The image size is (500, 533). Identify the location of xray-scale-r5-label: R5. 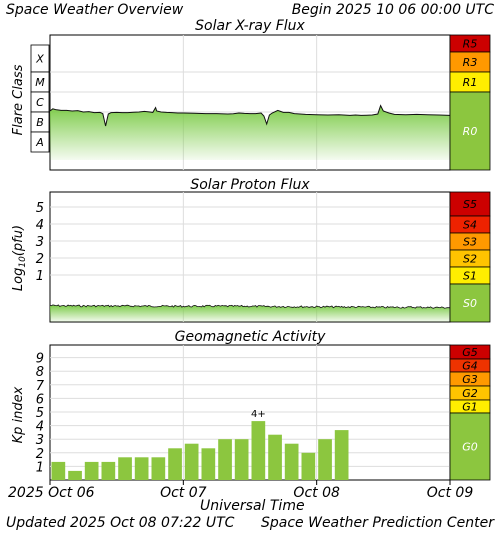
(470, 44).